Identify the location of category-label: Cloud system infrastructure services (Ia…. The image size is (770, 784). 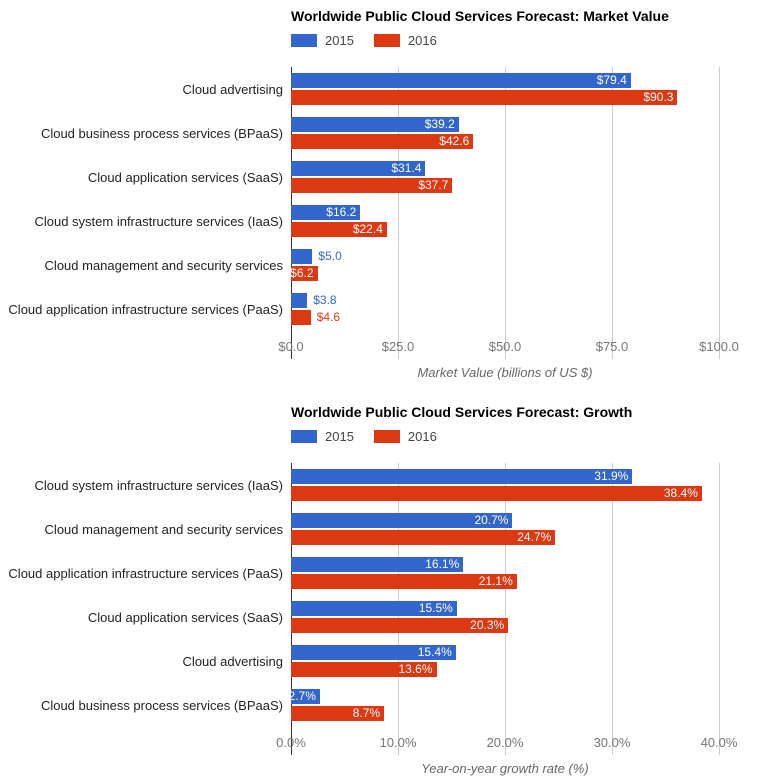
(158, 221).